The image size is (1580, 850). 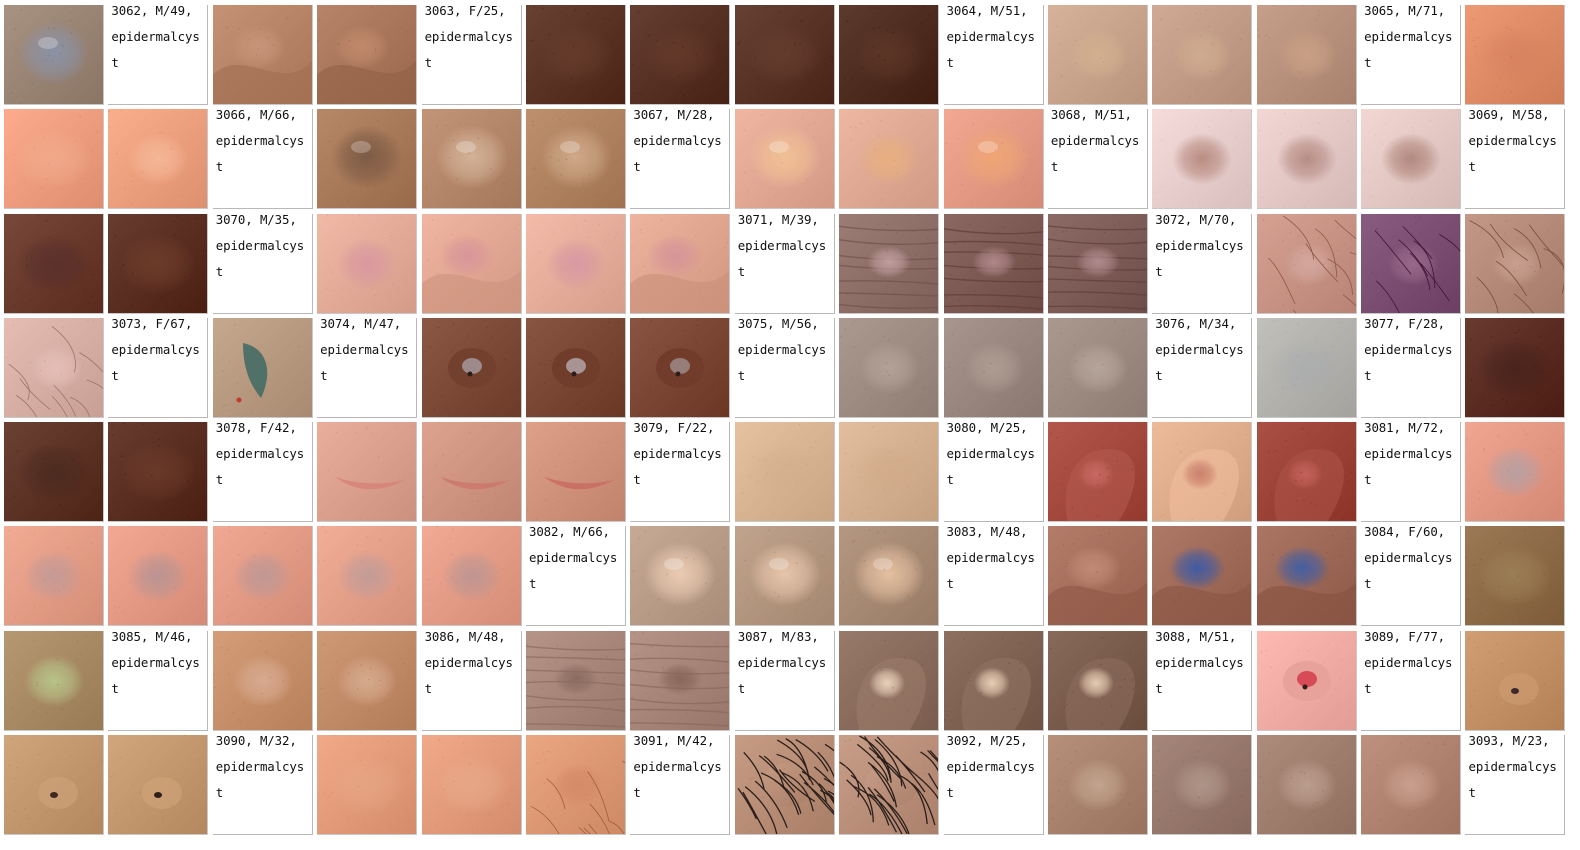 What do you see at coordinates (569, 533) in the screenshot?
I see `case-label-line: 3082, M/66,` at bounding box center [569, 533].